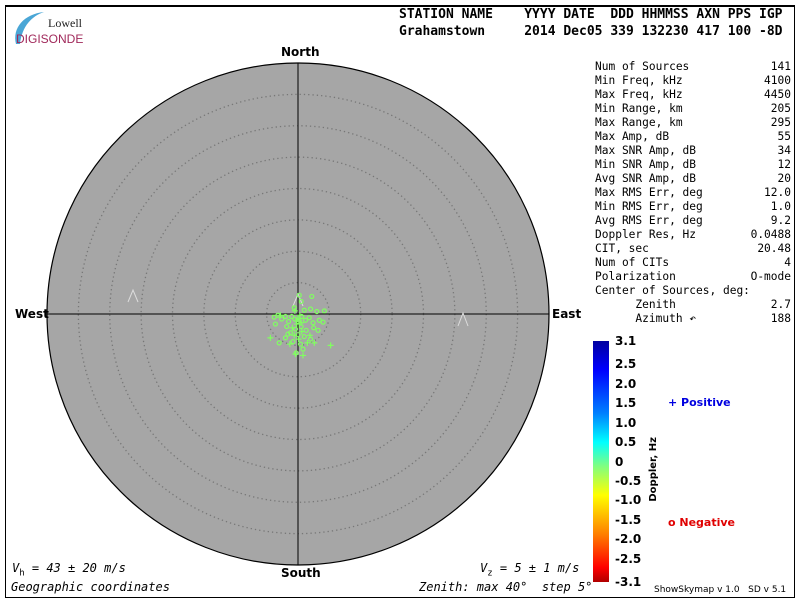 This screenshot has width=800, height=600. What do you see at coordinates (706, 402) in the screenshot?
I see `legend-positive-label: Positive` at bounding box center [706, 402].